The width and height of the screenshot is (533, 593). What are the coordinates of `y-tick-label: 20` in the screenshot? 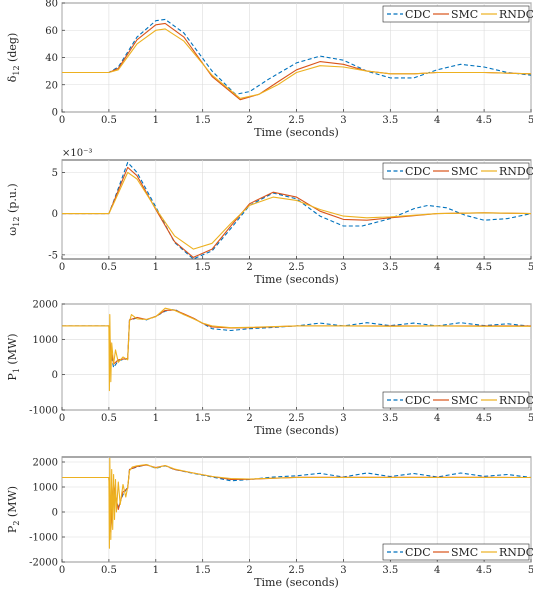 It's located at (51, 85).